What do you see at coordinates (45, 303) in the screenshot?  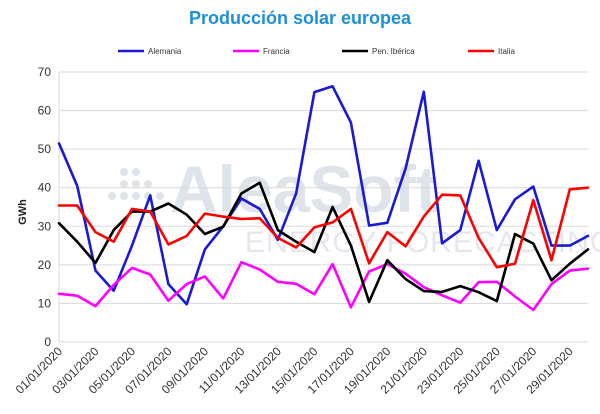 I see `y-tick-label: 10` at bounding box center [45, 303].